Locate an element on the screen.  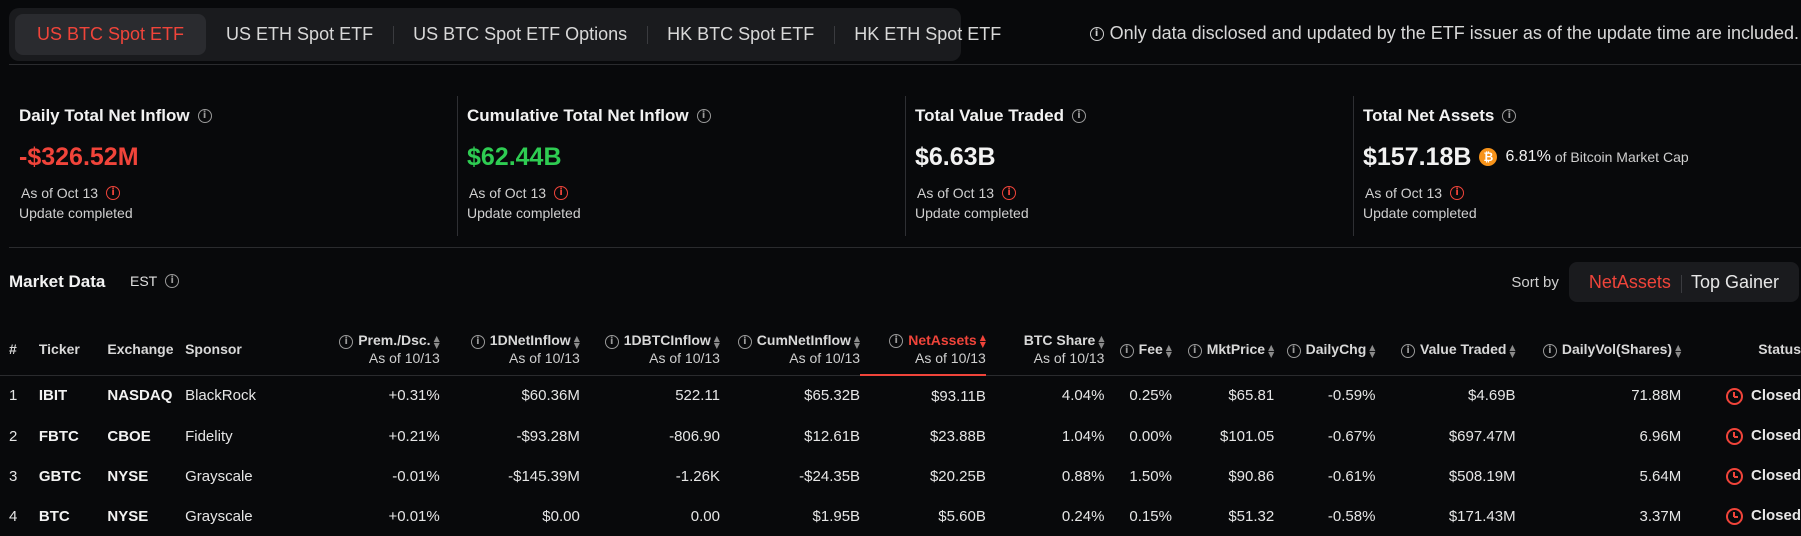
tab-hk-btc-spot-etf: HK BTC Spot ETF is located at coordinates (740, 34).